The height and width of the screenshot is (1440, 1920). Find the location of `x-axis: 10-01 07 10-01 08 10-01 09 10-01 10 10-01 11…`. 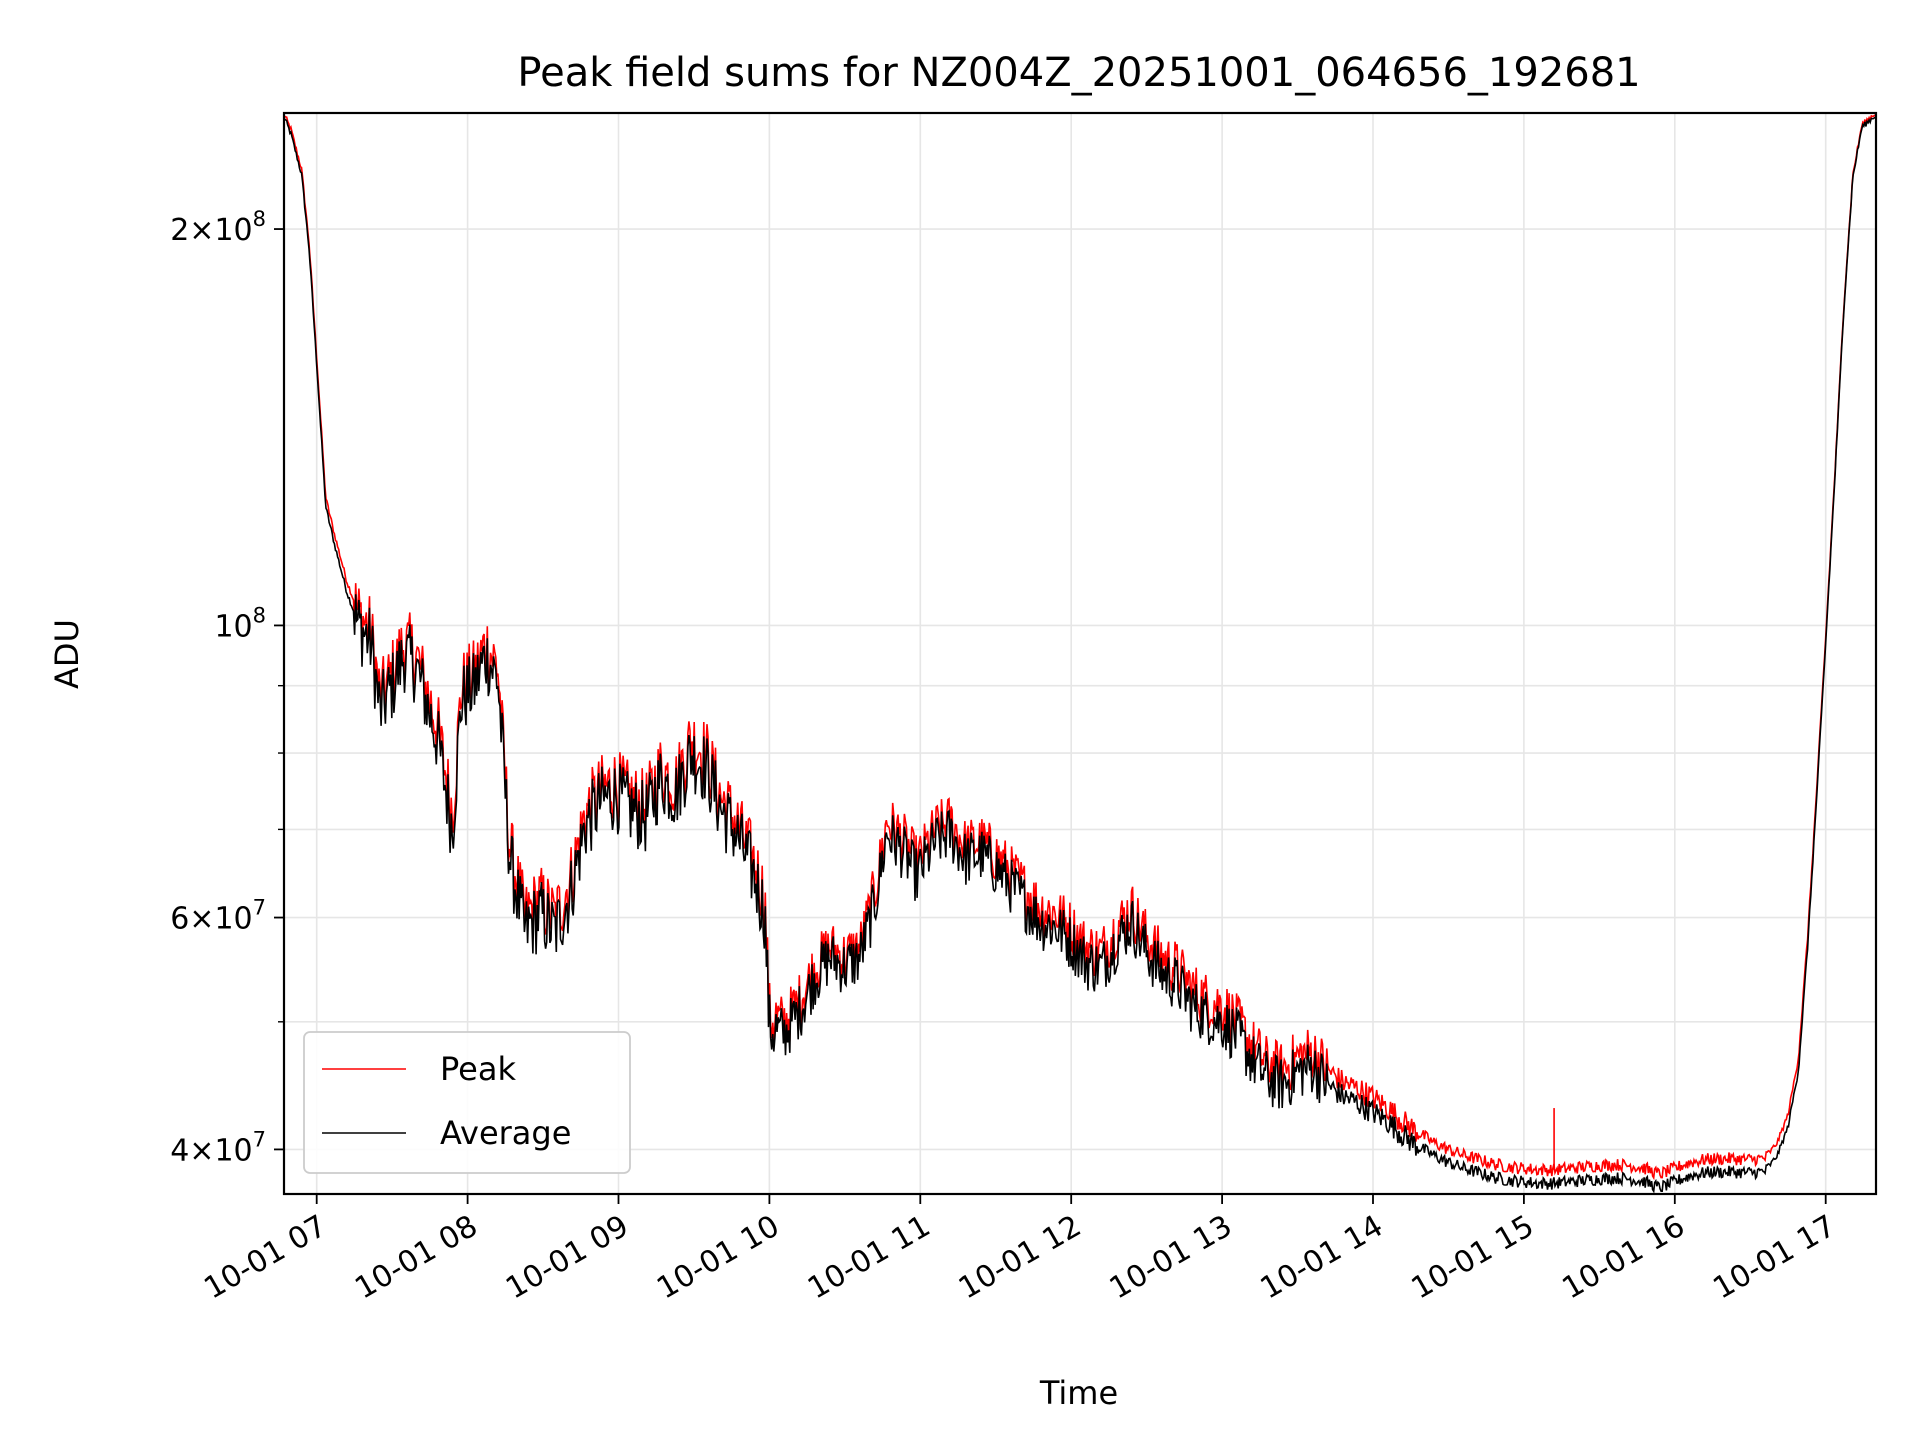

x-axis: 10-01 07 10-01 08 10-01 09 10-01 10 10-01 11… is located at coordinates (1020, 1250).